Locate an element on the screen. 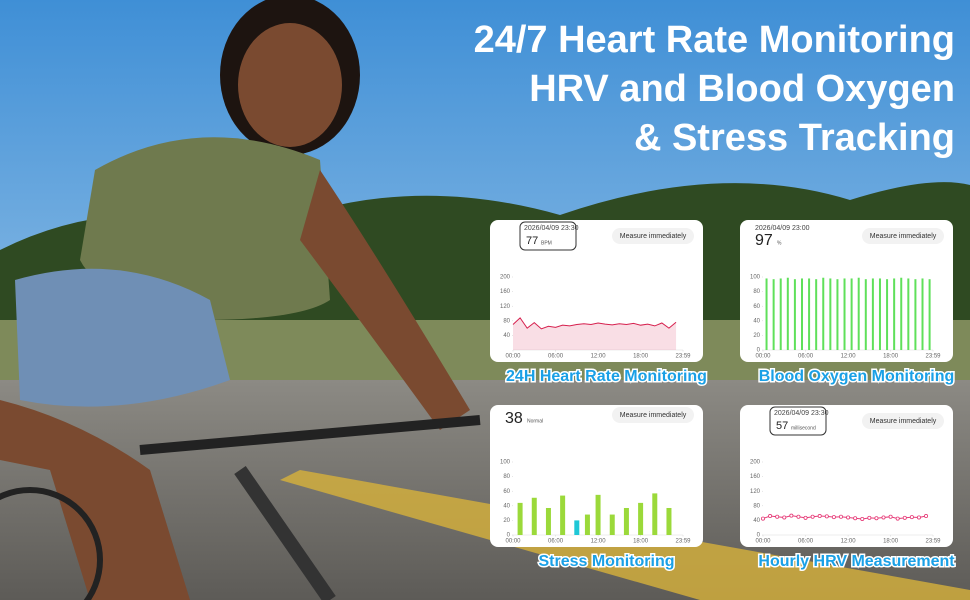 The width and height of the screenshot is (970, 600). chart-caption: Blood Oxygen Monitoring is located at coordinates (857, 376).